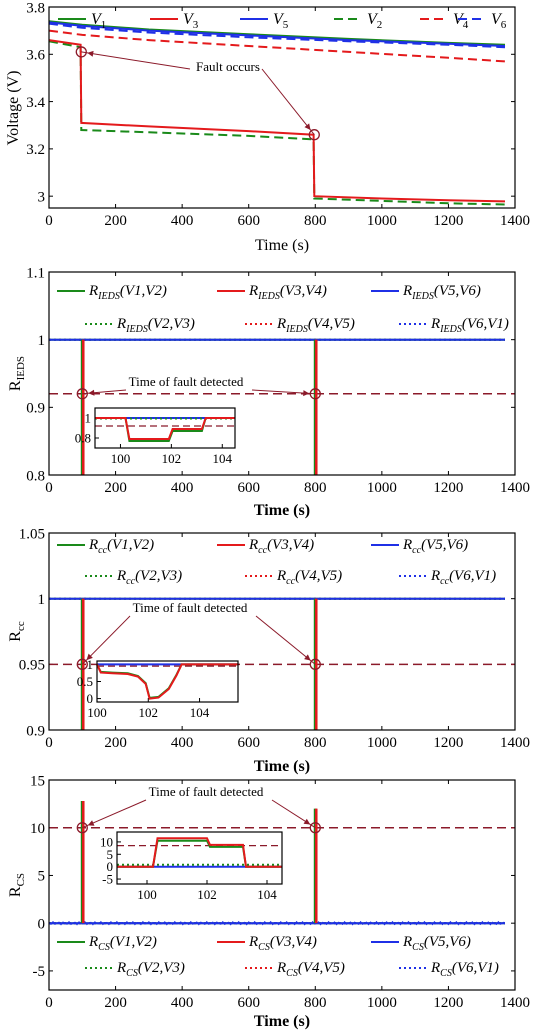  I want to click on x-tick-label: 104, so click(223, 458).